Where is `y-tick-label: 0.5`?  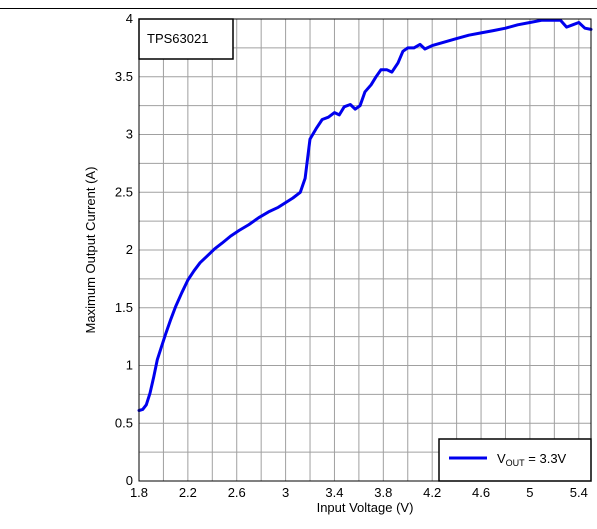
y-tick-label: 0.5 is located at coordinates (124, 422).